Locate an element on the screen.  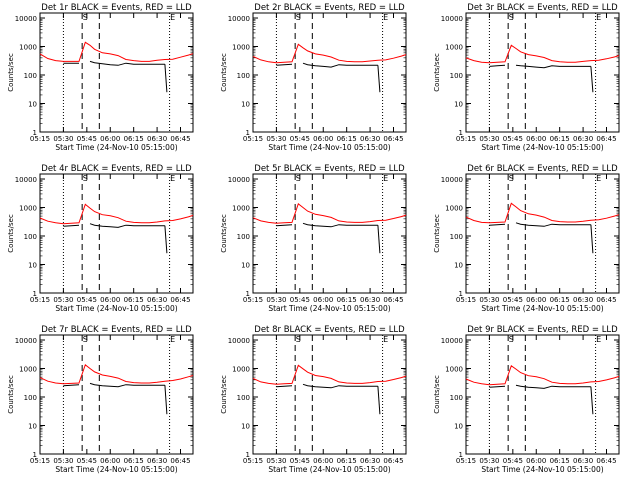
panel-title: Det 6r BLACK = Events, RED = LLD is located at coordinates (542, 169).